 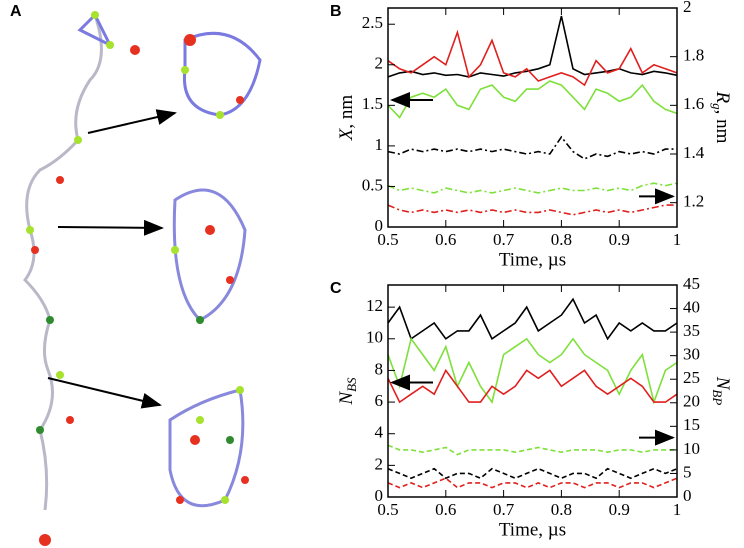 I want to click on y2-tick-label: 45, so click(x=691, y=283).